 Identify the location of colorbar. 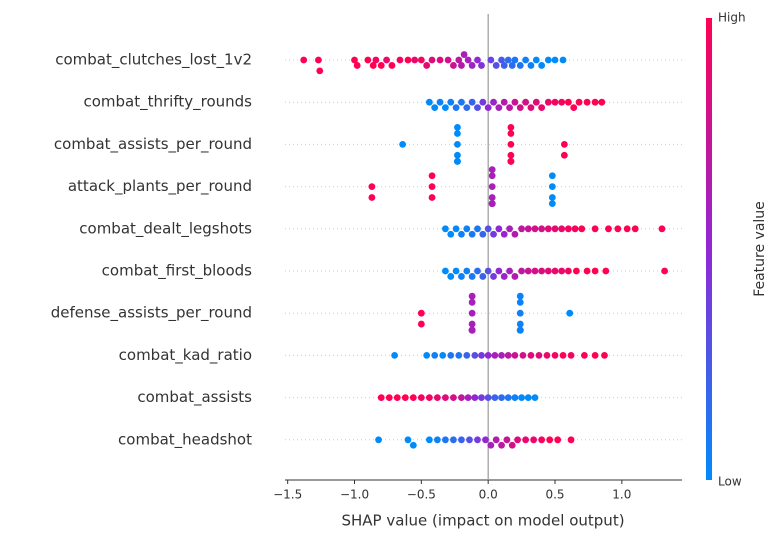
(709, 249).